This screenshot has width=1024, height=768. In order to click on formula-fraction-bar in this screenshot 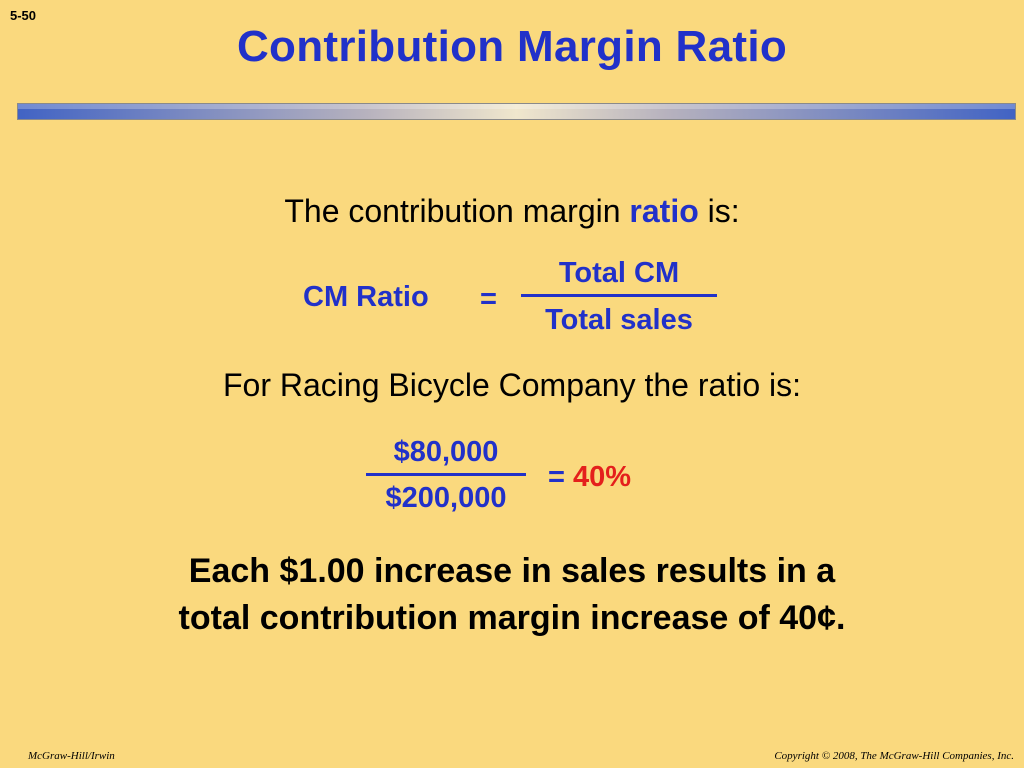, I will do `click(619, 295)`.